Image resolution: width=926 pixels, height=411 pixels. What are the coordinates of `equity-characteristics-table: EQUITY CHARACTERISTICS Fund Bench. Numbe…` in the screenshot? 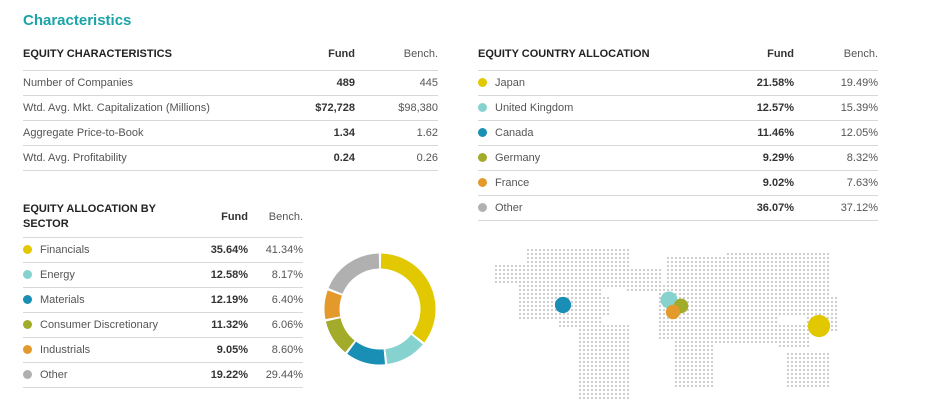 It's located at (230, 104).